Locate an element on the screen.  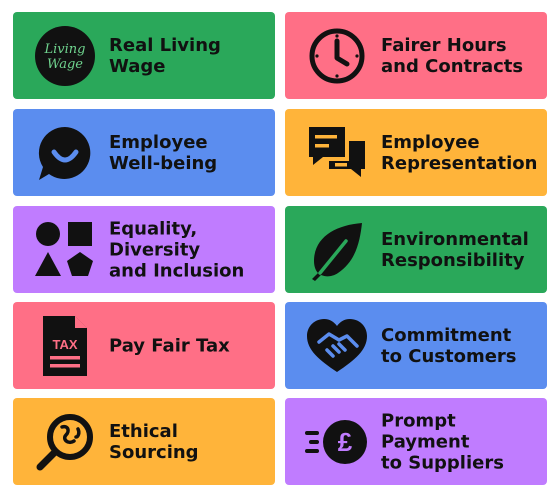
fast-pound-coin-icon: £ is located at coordinates (337, 442).